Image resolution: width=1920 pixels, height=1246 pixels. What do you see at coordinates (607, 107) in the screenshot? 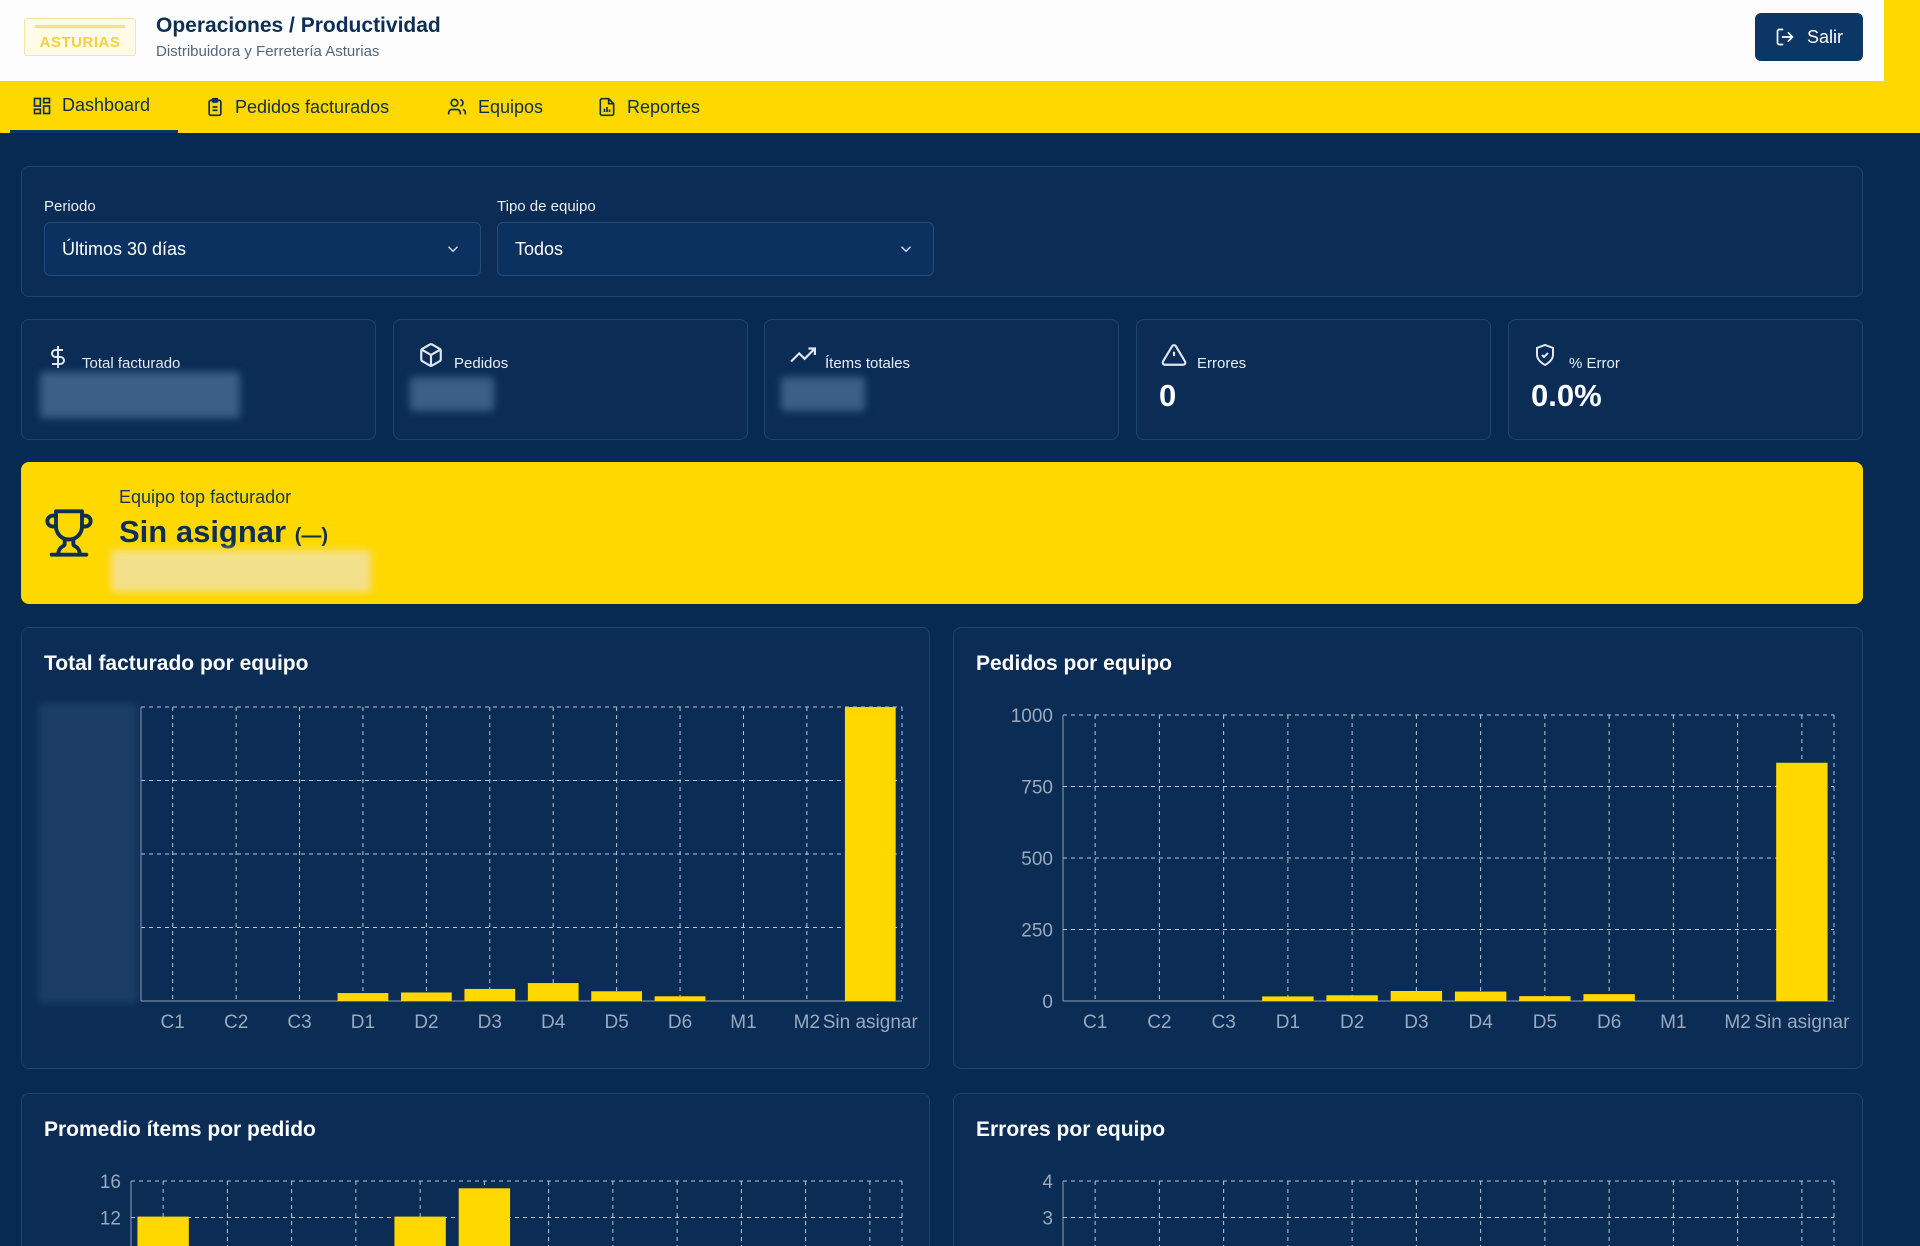
I see `file-chart-icon` at bounding box center [607, 107].